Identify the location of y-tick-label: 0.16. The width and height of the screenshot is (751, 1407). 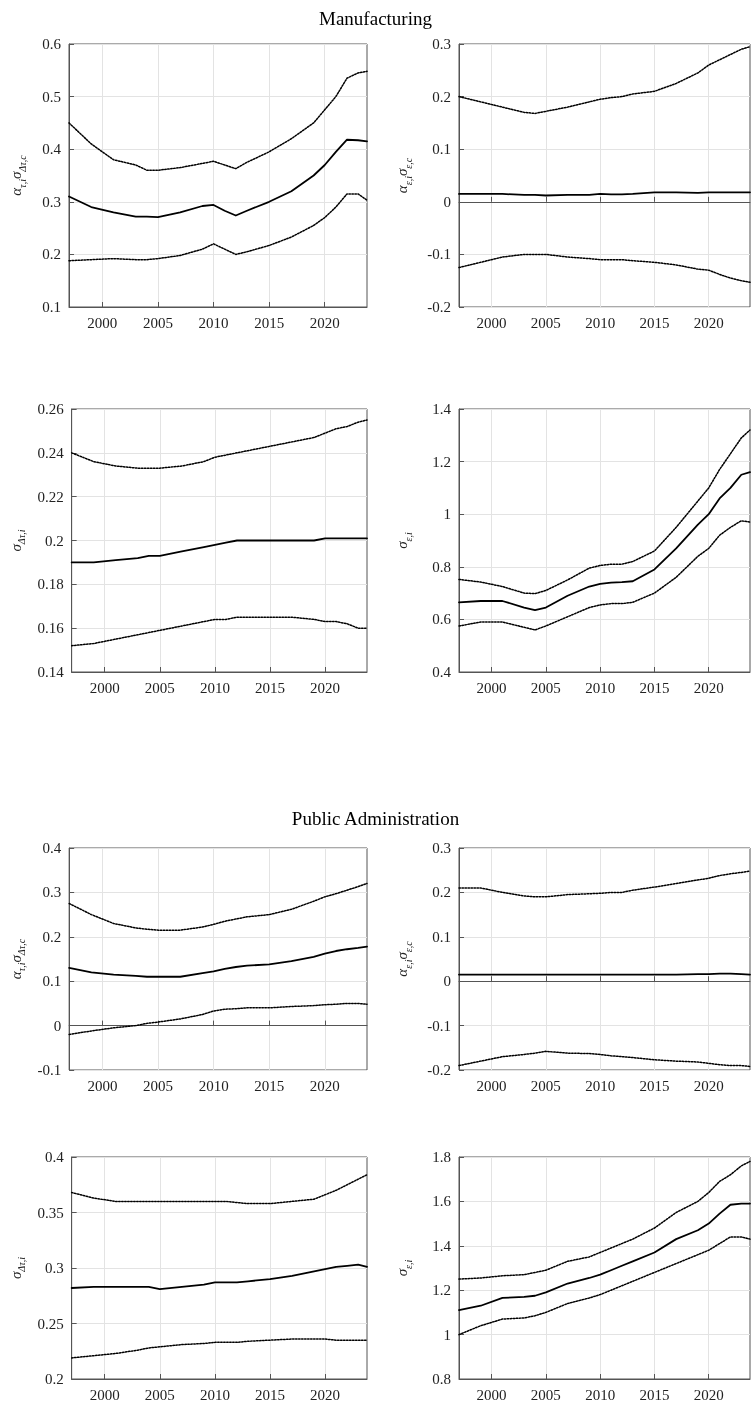
(51, 628).